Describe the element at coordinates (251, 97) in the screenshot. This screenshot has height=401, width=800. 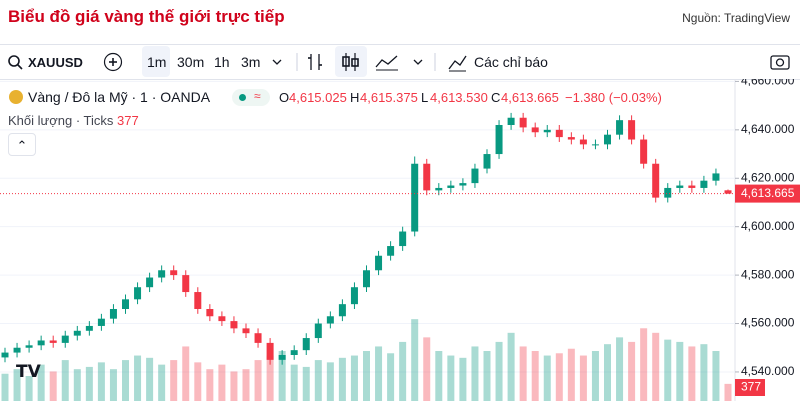
I see `status-pill: ≈` at that location.